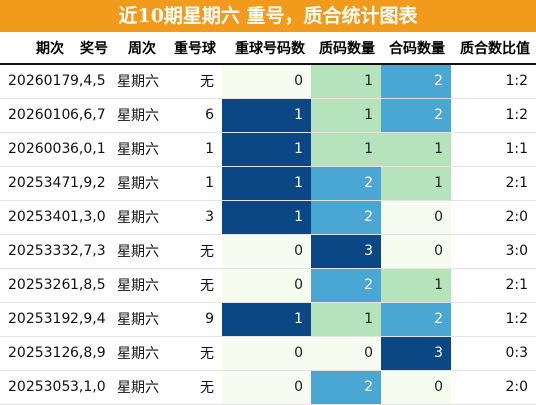 The image size is (536, 405). I want to click on issue-cell: 2025333, so click(39, 251).